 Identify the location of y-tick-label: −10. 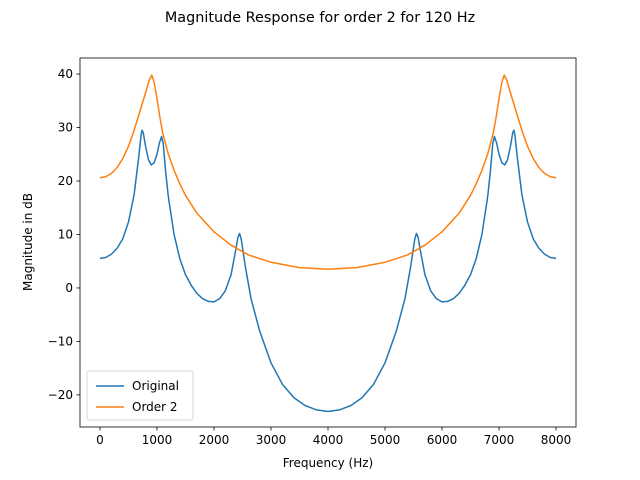
(60, 341).